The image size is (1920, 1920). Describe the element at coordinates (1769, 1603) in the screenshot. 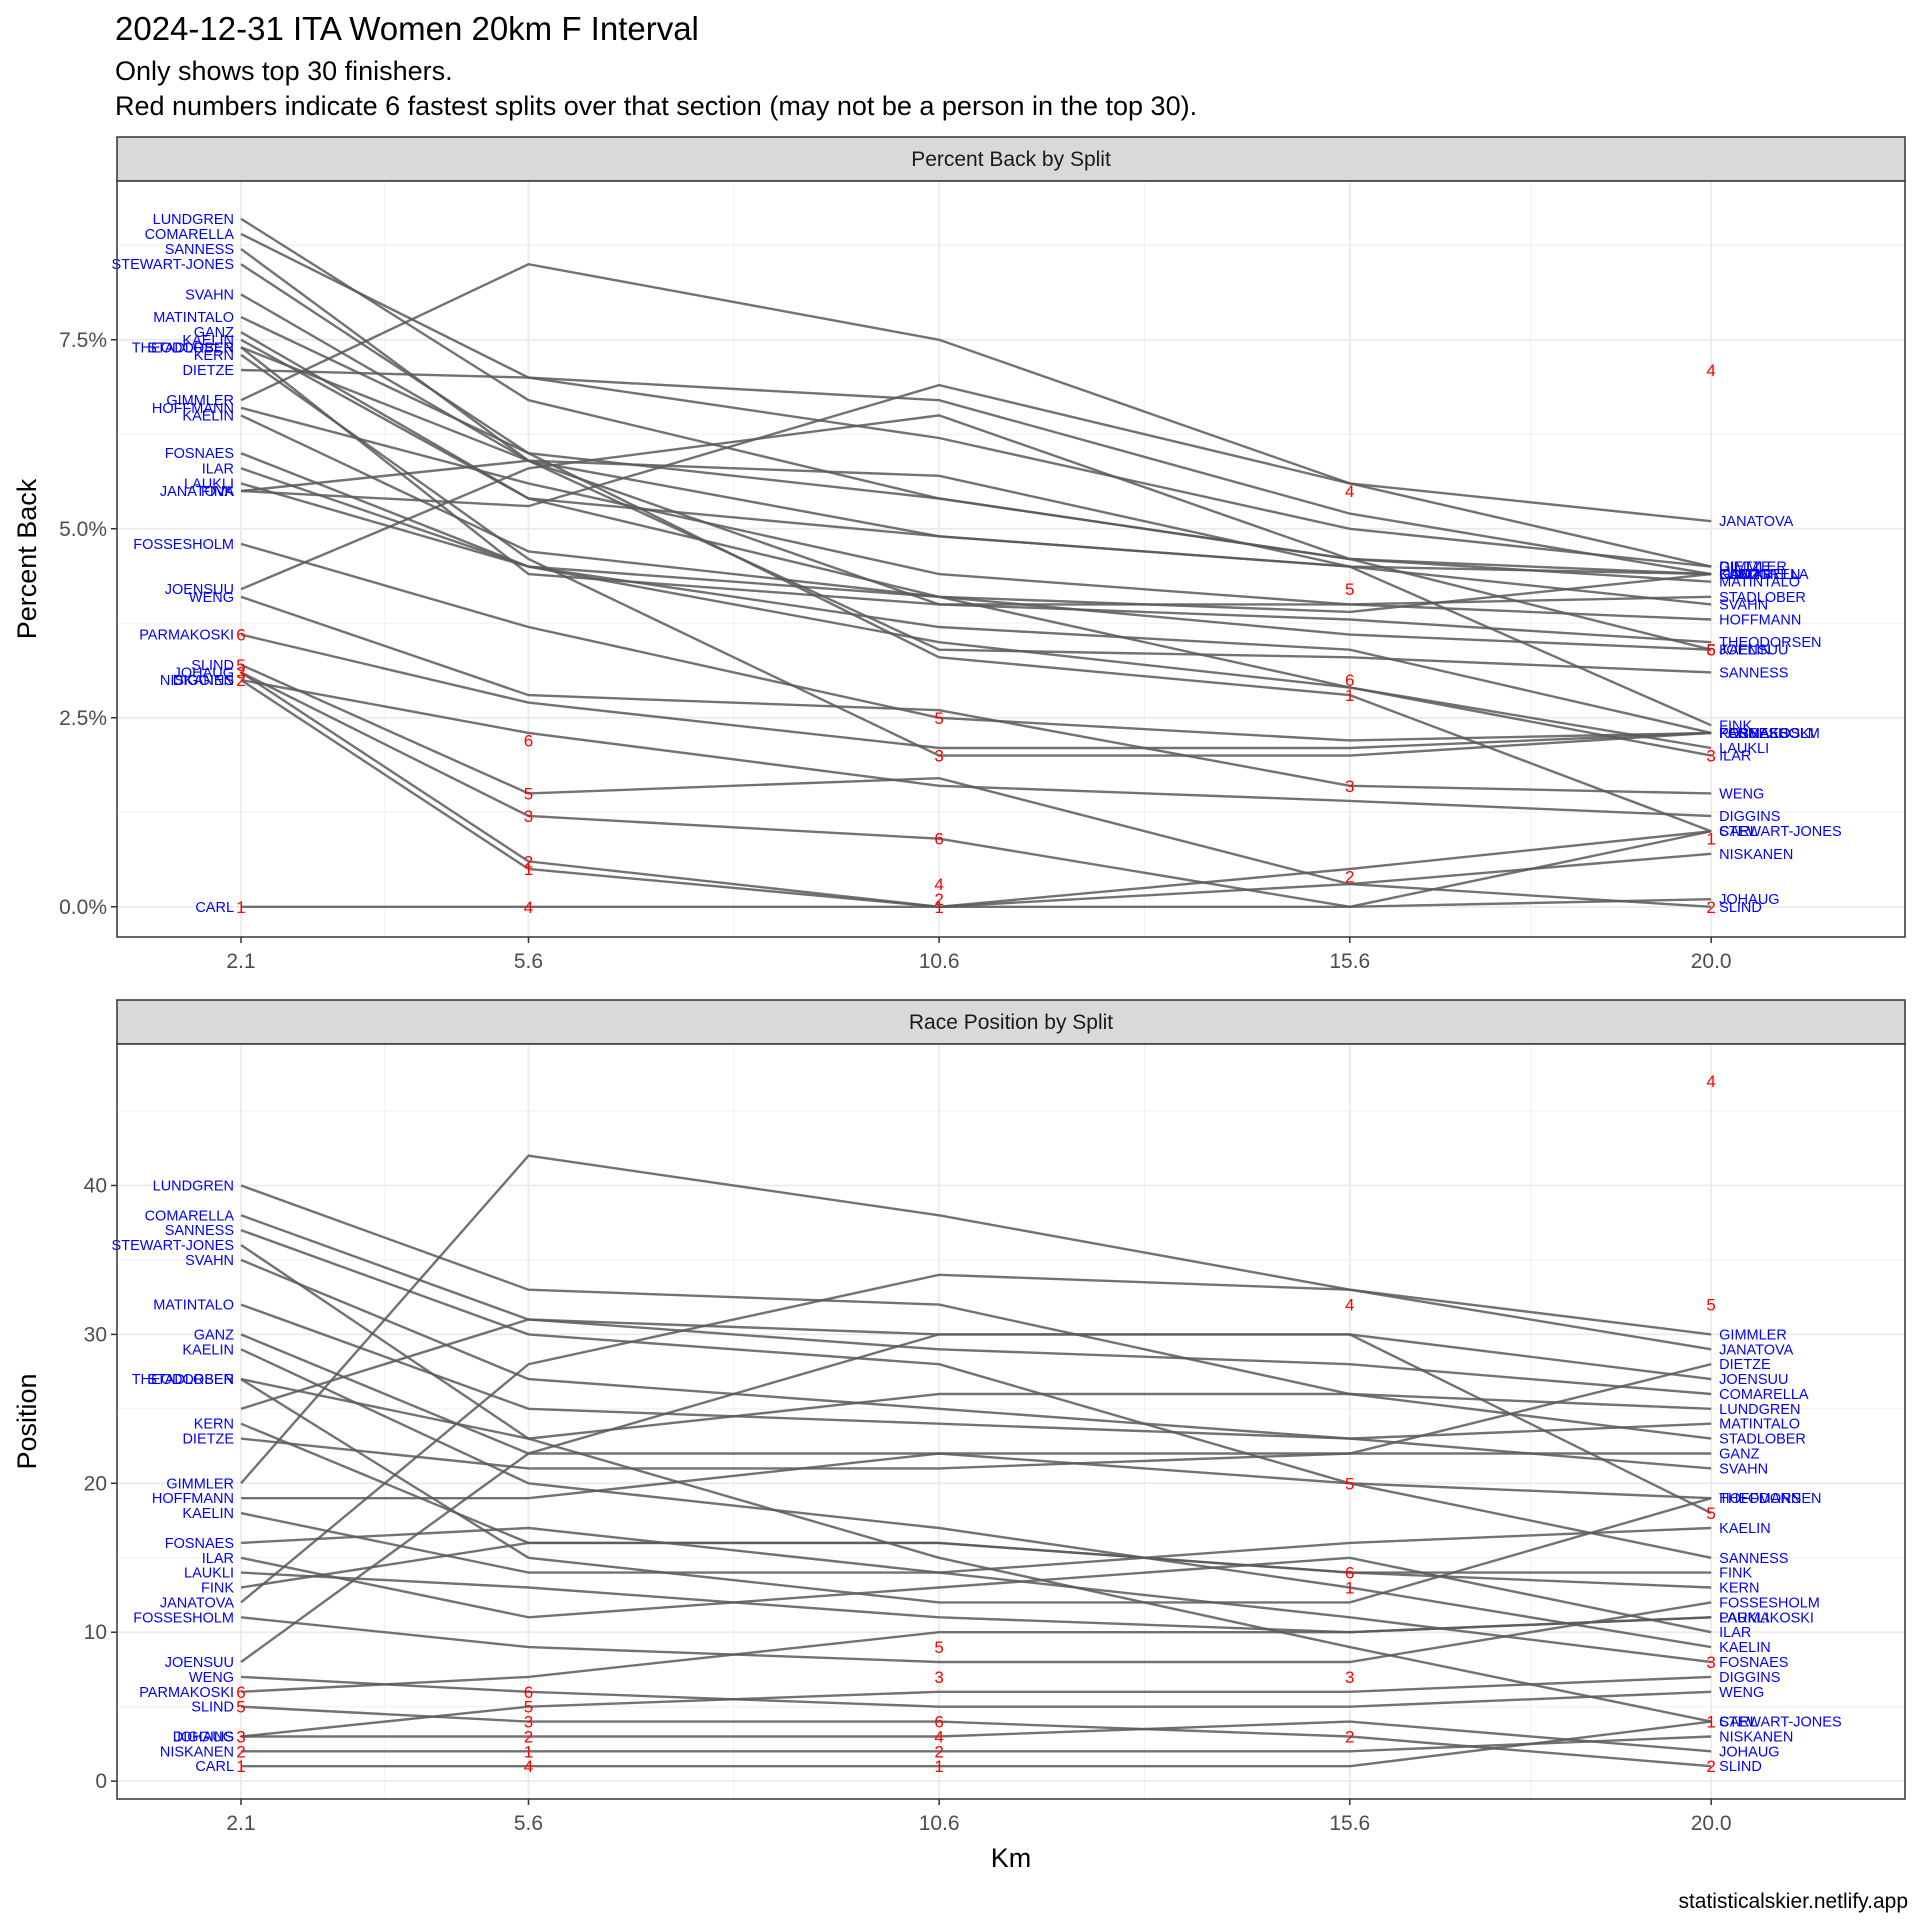

I see `position-end-label-fossesholm-20: FOSSESHOLM` at that location.